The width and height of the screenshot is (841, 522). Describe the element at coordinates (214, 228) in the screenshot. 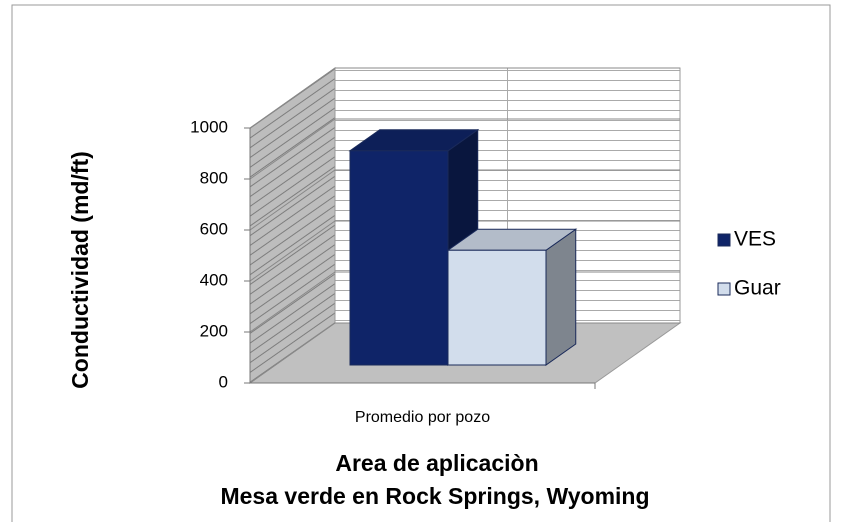

I see `y-tick-label: 600` at that location.